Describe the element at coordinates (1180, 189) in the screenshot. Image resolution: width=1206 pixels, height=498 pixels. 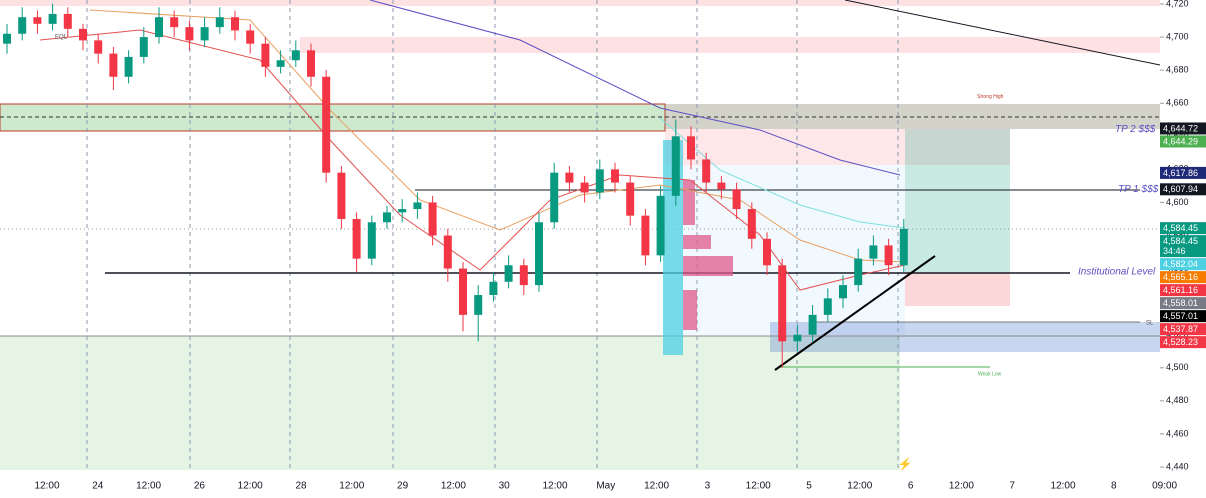
I see `price-tag-label: 4,607.94` at that location.